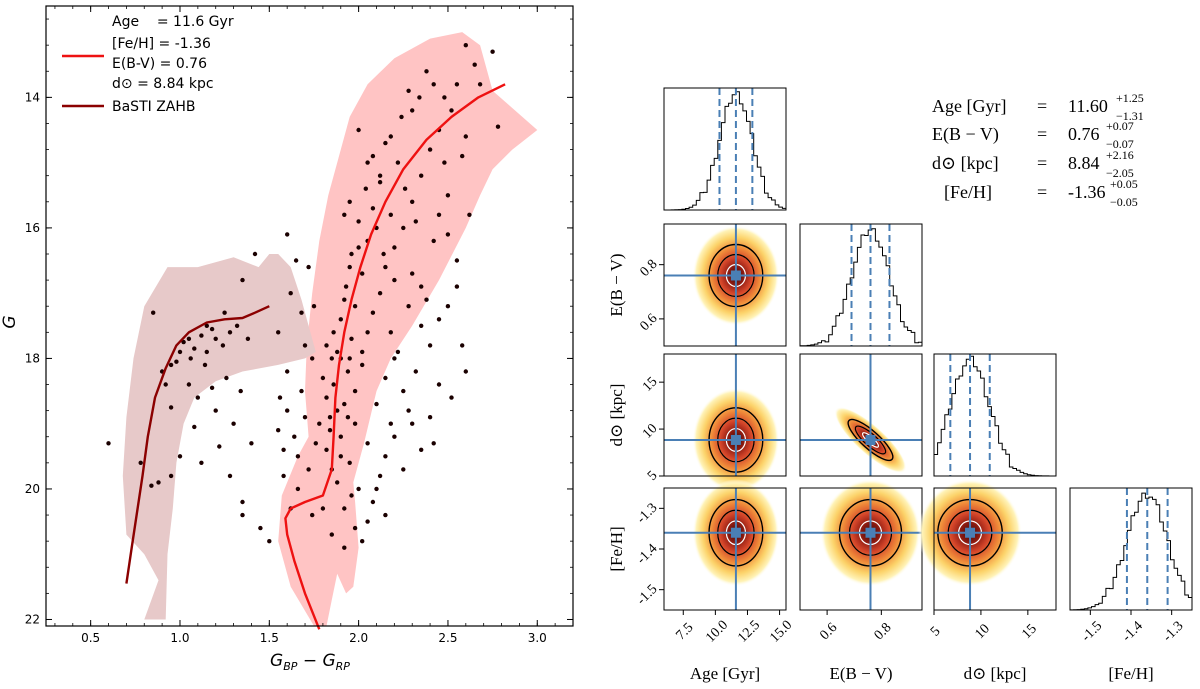 Image resolution: width=1200 pixels, height=689 pixels. I want to click on corner-y-tick-label: 0.8, so click(649, 268).